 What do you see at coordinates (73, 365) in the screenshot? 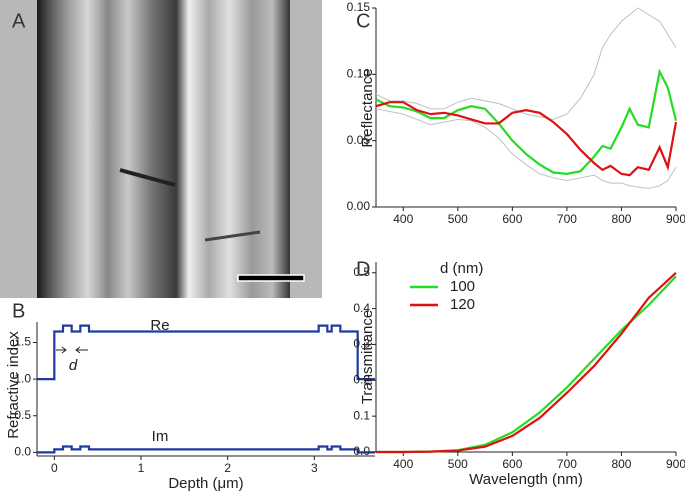
I see `annotation: d` at bounding box center [73, 365].